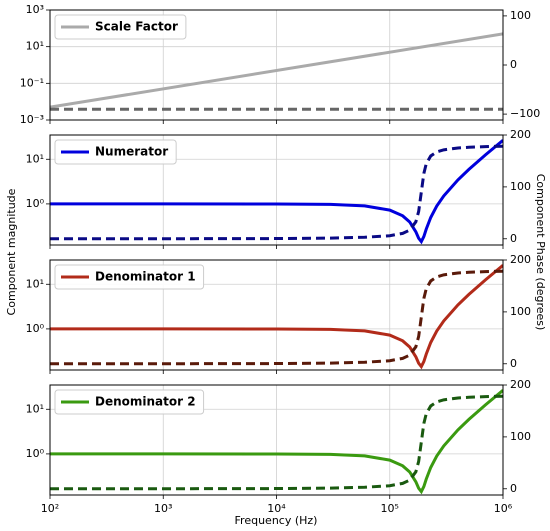 This screenshot has height=531, width=550. I want to click on legend: Scale Factor, so click(120, 27).